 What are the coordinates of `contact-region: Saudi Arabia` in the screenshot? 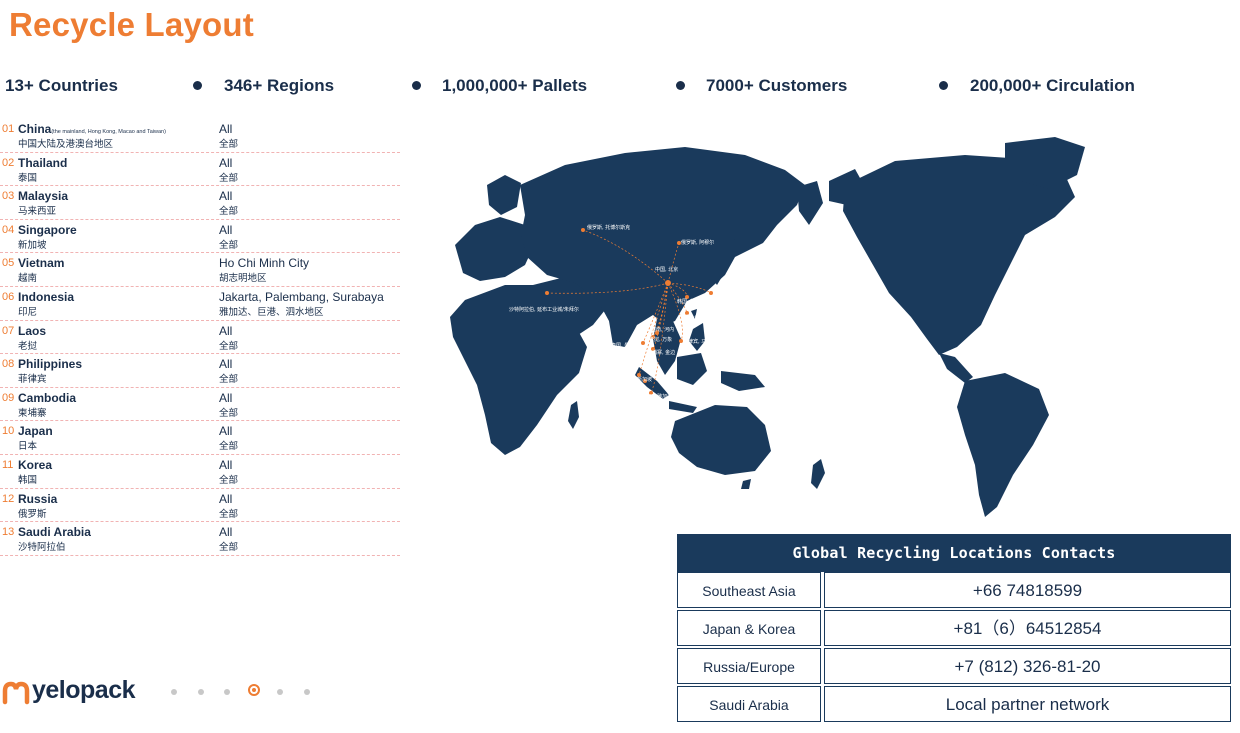 It's located at (749, 704).